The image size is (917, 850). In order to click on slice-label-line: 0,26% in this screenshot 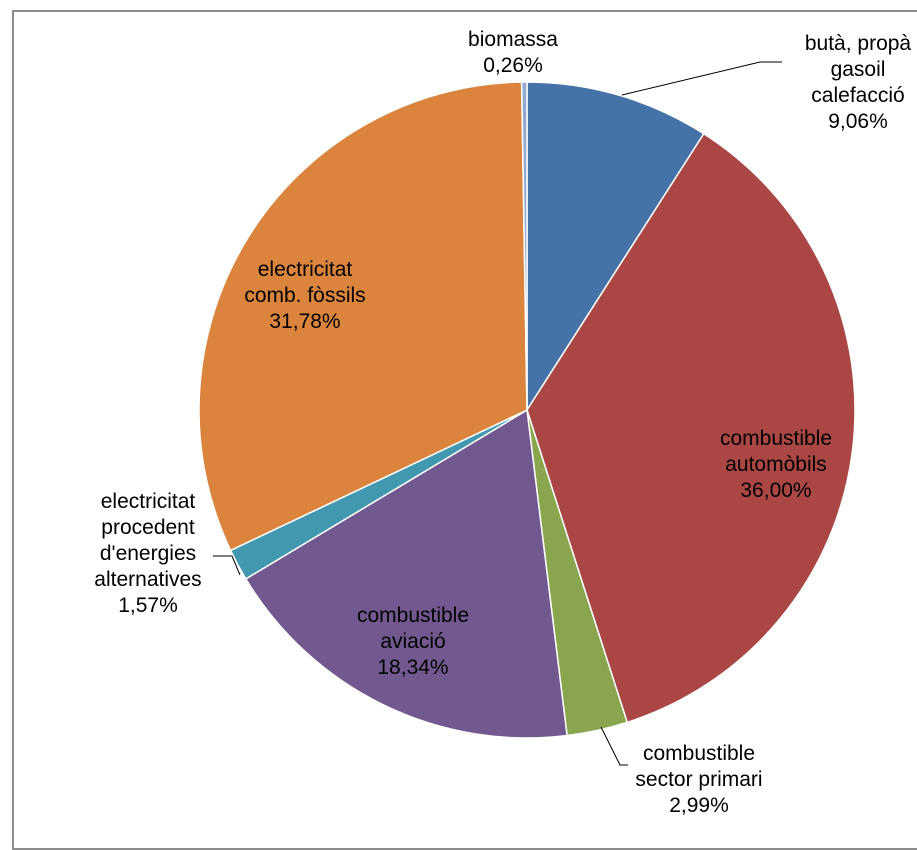, I will do `click(513, 65)`.